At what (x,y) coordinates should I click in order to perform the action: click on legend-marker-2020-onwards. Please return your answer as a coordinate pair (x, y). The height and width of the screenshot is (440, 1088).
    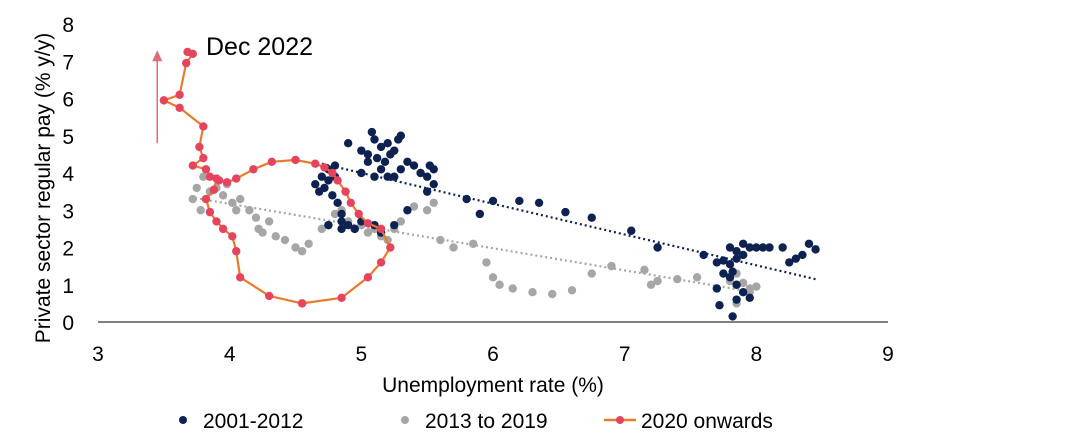
    Looking at the image, I should click on (620, 420).